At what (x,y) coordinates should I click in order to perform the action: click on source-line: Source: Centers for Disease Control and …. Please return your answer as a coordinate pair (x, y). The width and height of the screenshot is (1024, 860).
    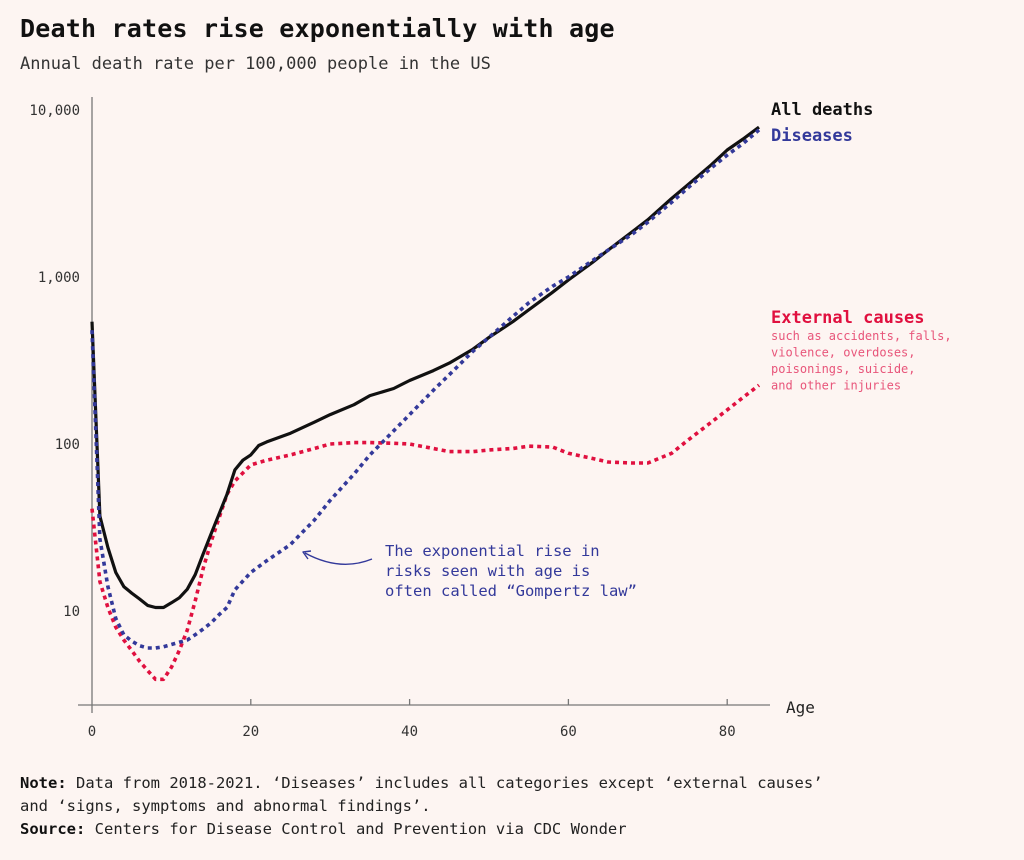
    Looking at the image, I should click on (520, 829).